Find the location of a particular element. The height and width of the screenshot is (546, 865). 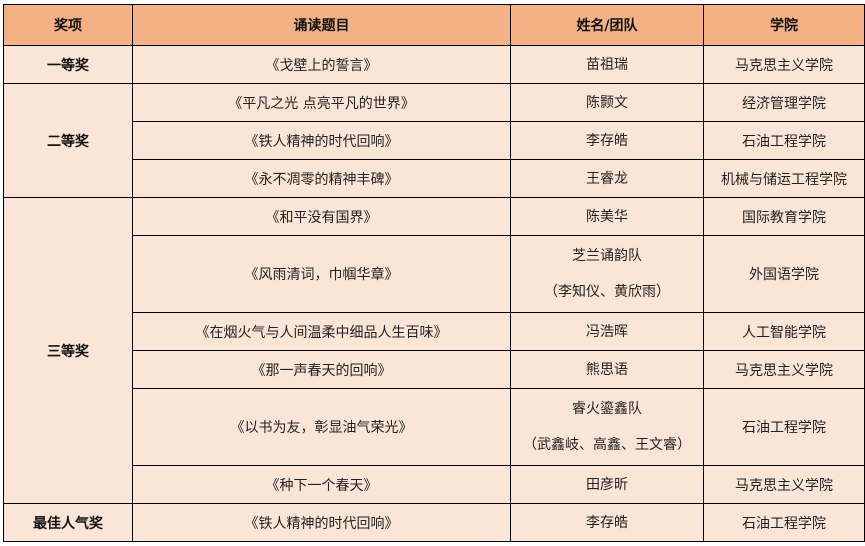

name-line: 王睿龙 is located at coordinates (607, 178).